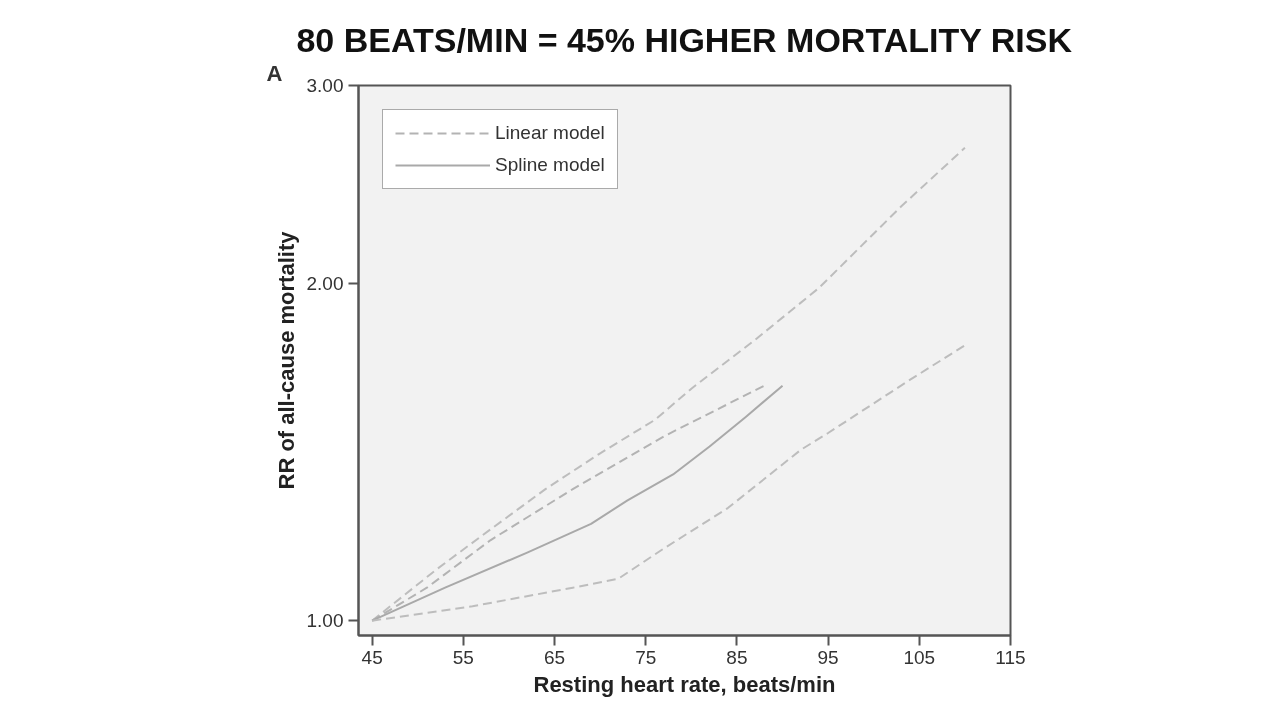 The height and width of the screenshot is (720, 1280). What do you see at coordinates (463, 657) in the screenshot?
I see `x-tick-label: 55` at bounding box center [463, 657].